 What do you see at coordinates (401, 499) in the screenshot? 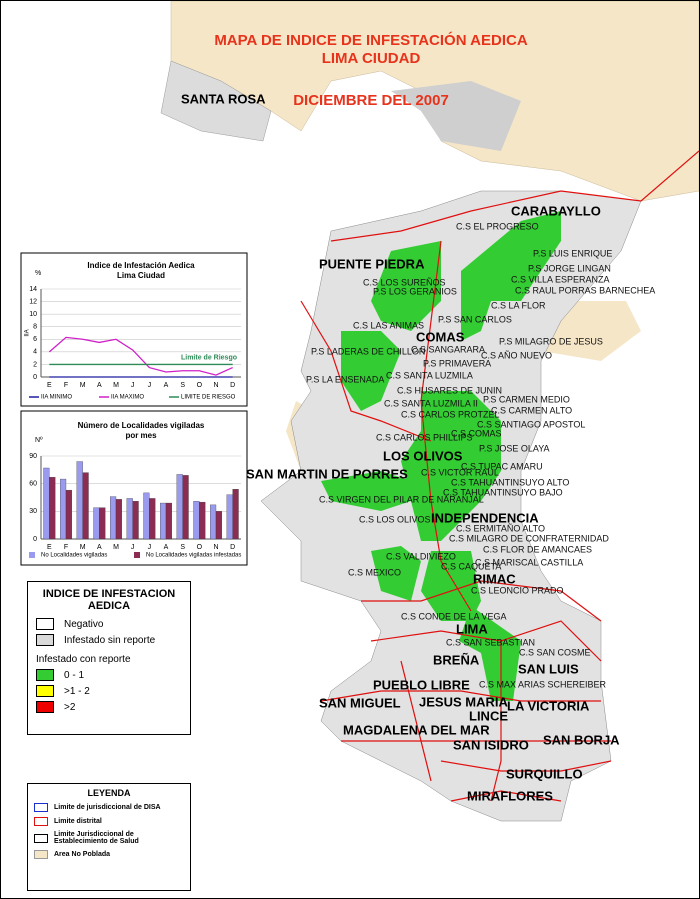
I see `health-center-label: C.S VIRGEN DEL PILAR DE NARANJAL` at bounding box center [401, 499].